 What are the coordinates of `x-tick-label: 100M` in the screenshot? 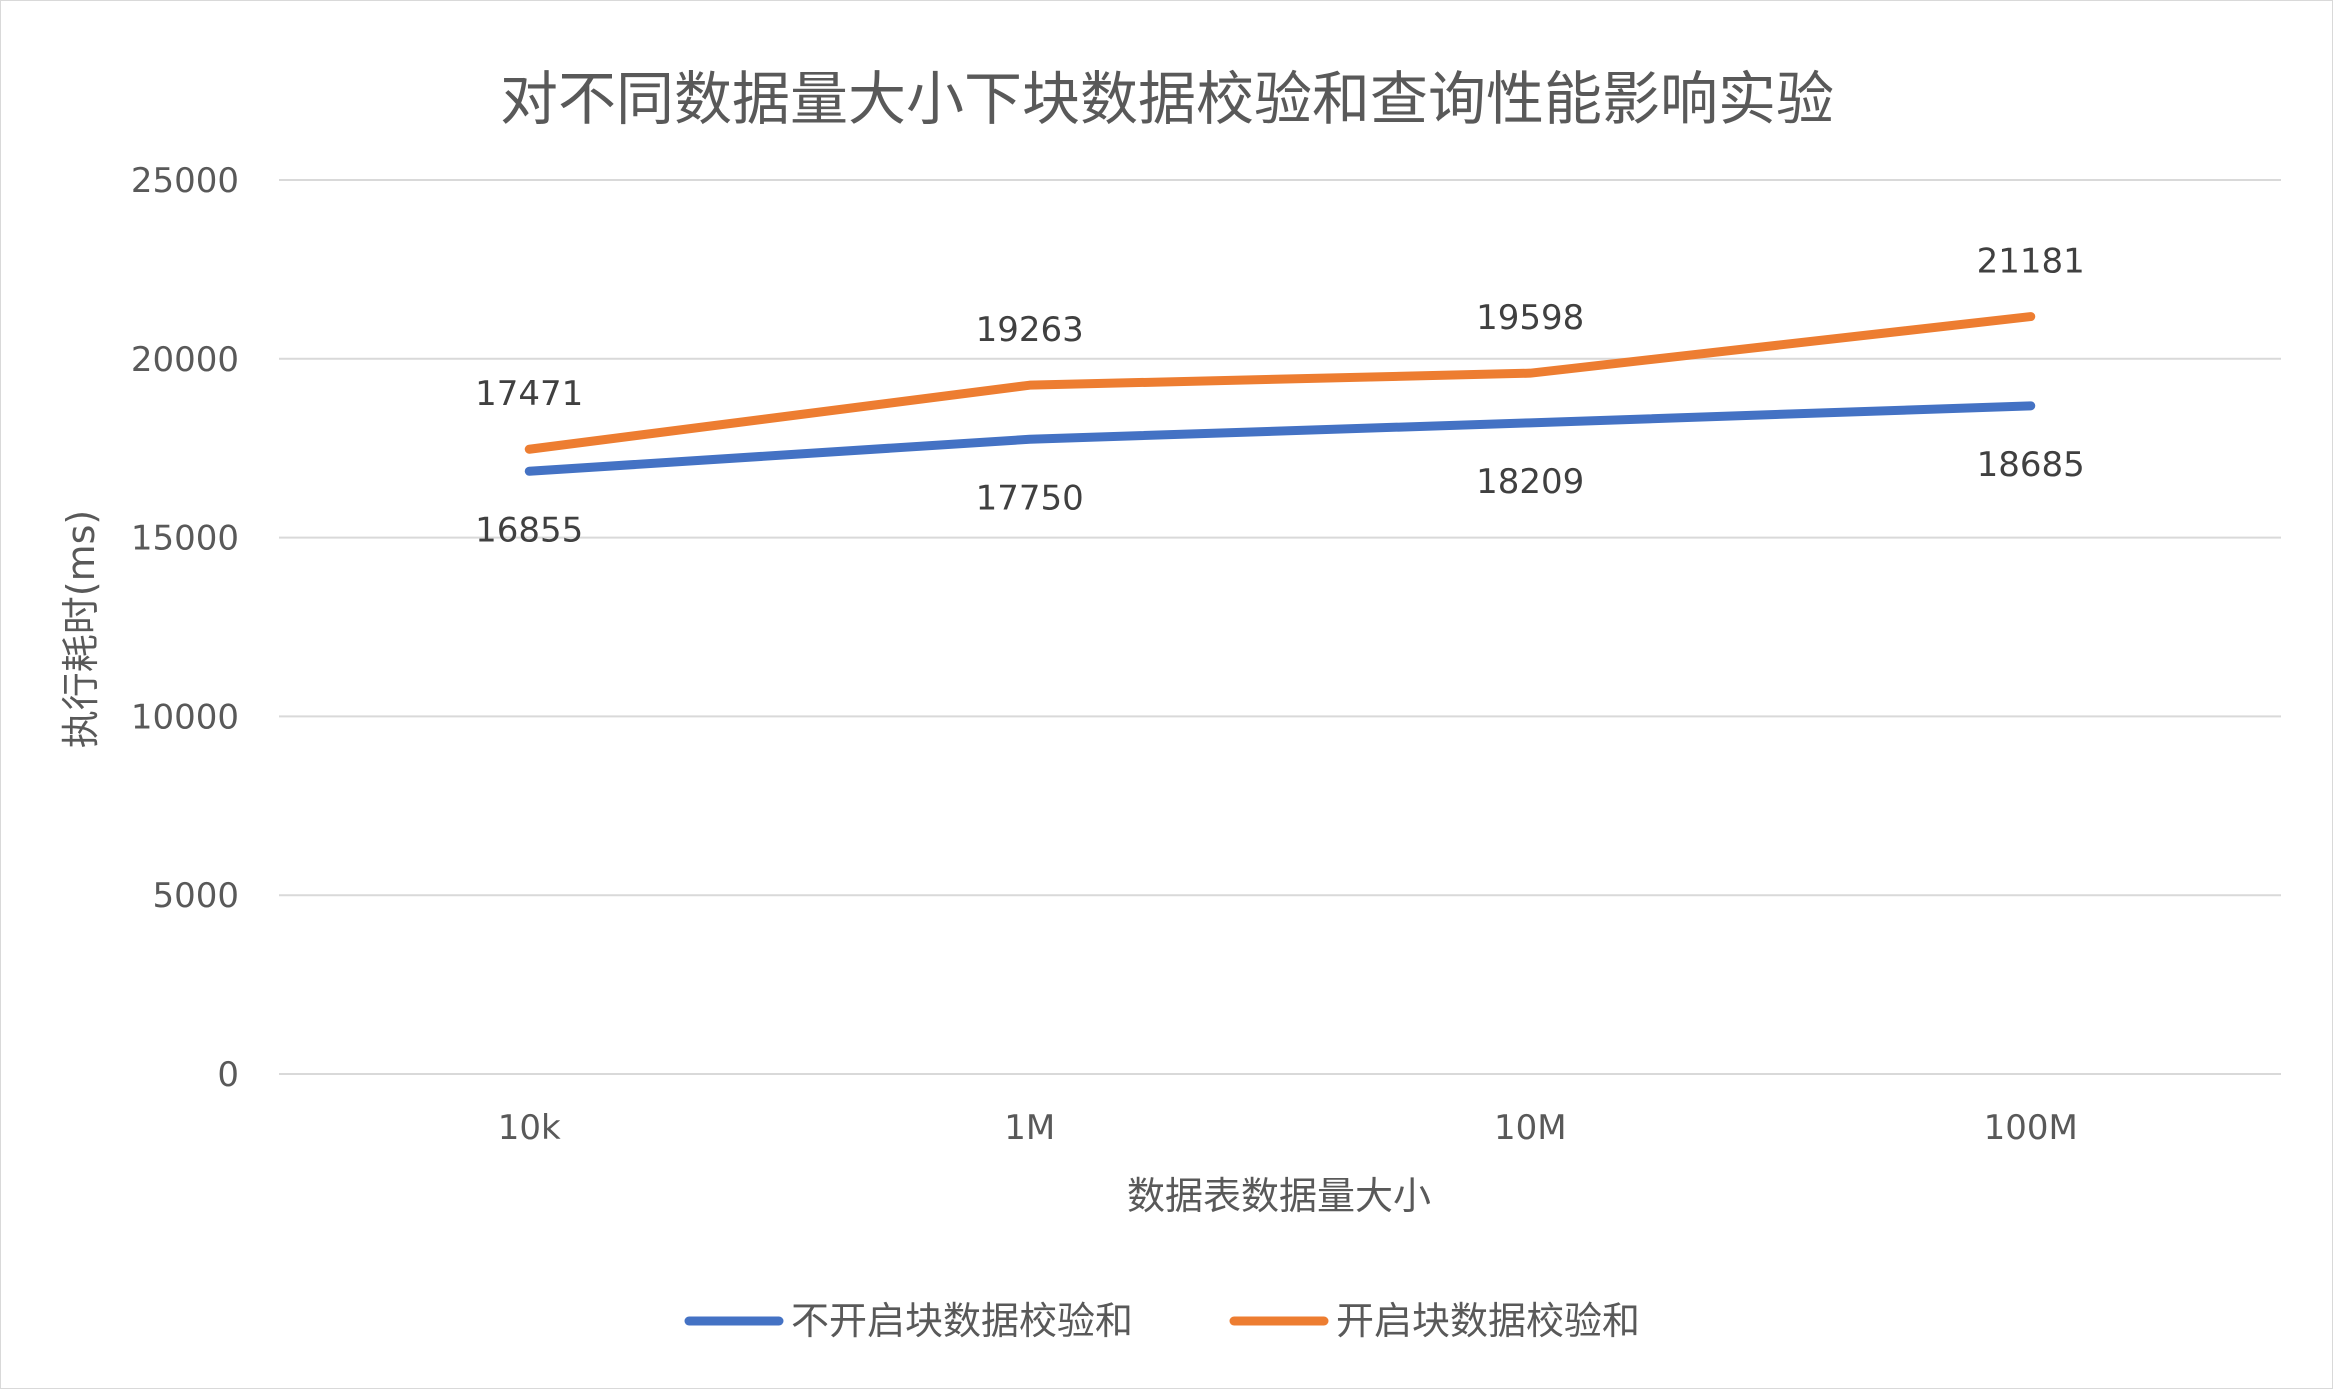 It's located at (2031, 1128).